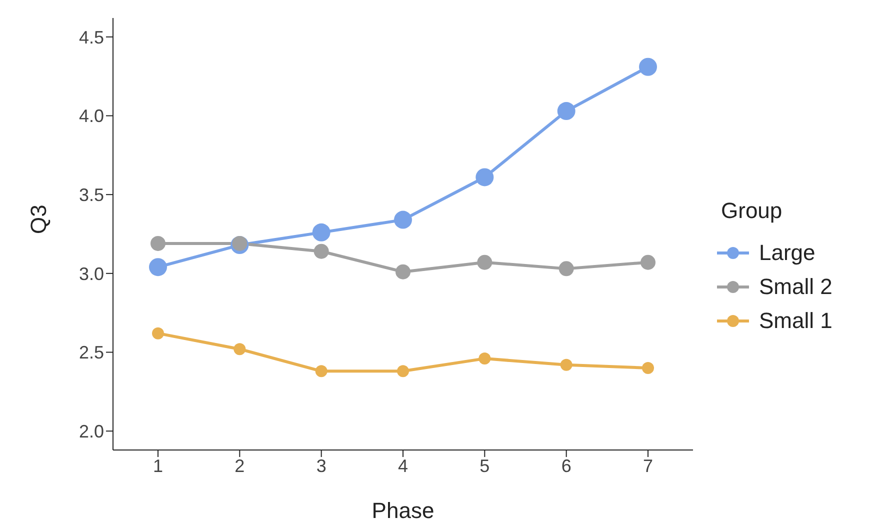 Image resolution: width=895 pixels, height=532 pixels. I want to click on y-axis-title: Q3, so click(38, 219).